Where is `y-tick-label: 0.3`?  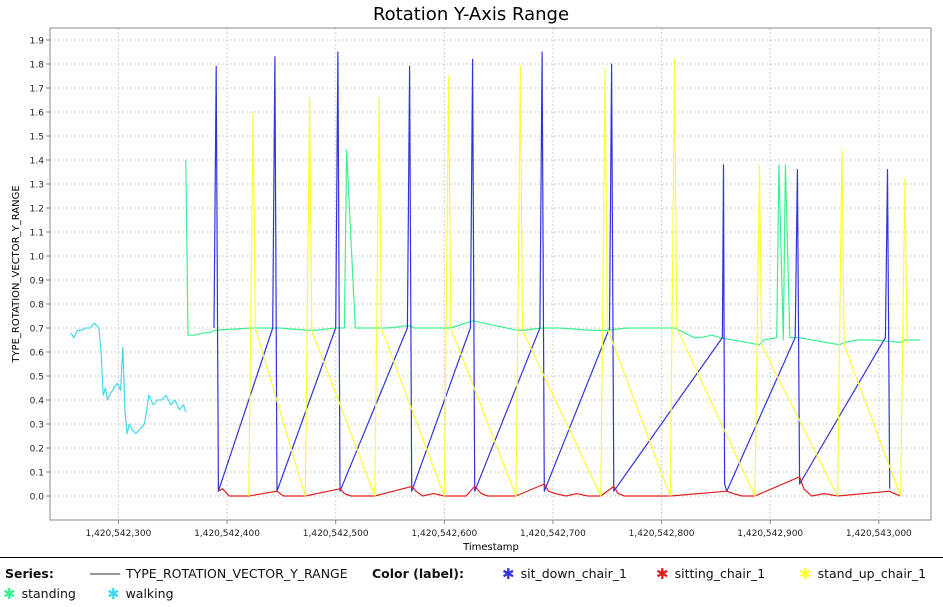
y-tick-label: 0.3 is located at coordinates (37, 426).